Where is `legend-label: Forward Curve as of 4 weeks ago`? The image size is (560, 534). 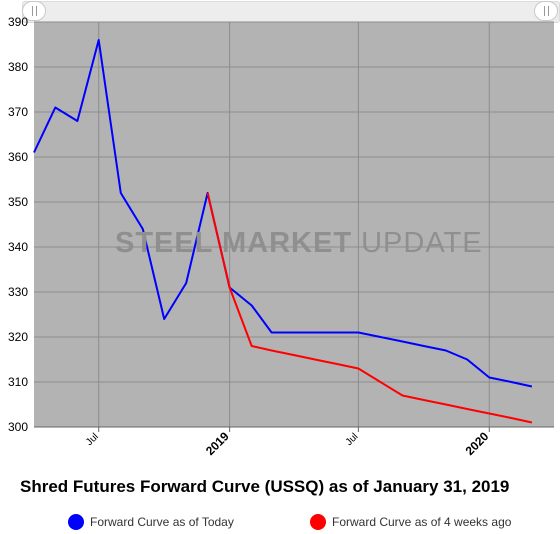 legend-label: Forward Curve as of 4 weeks ago is located at coordinates (422, 522).